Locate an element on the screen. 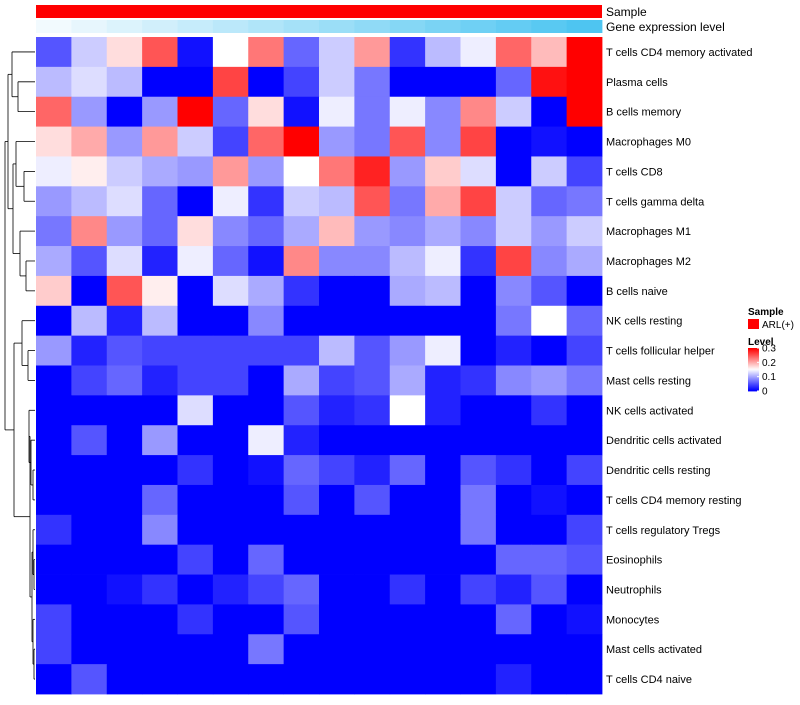  sample-track-label: Sample is located at coordinates (626, 12).